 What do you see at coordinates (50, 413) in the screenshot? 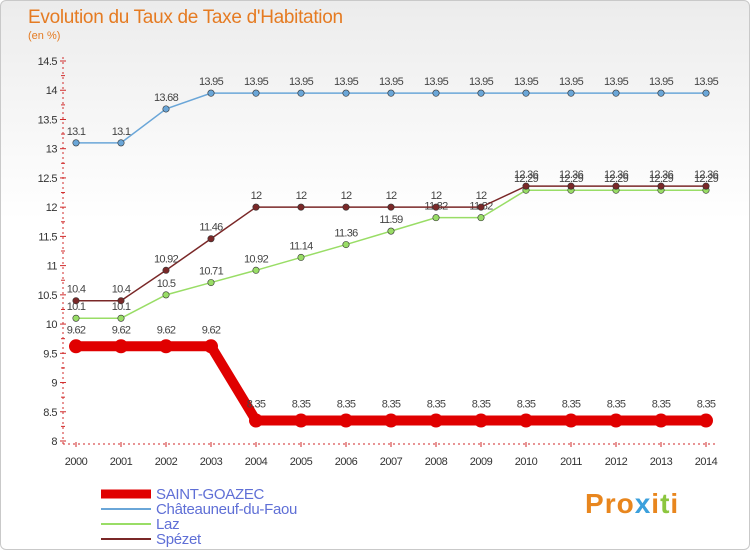
I see `y-tick-label: 8.5` at bounding box center [50, 413].